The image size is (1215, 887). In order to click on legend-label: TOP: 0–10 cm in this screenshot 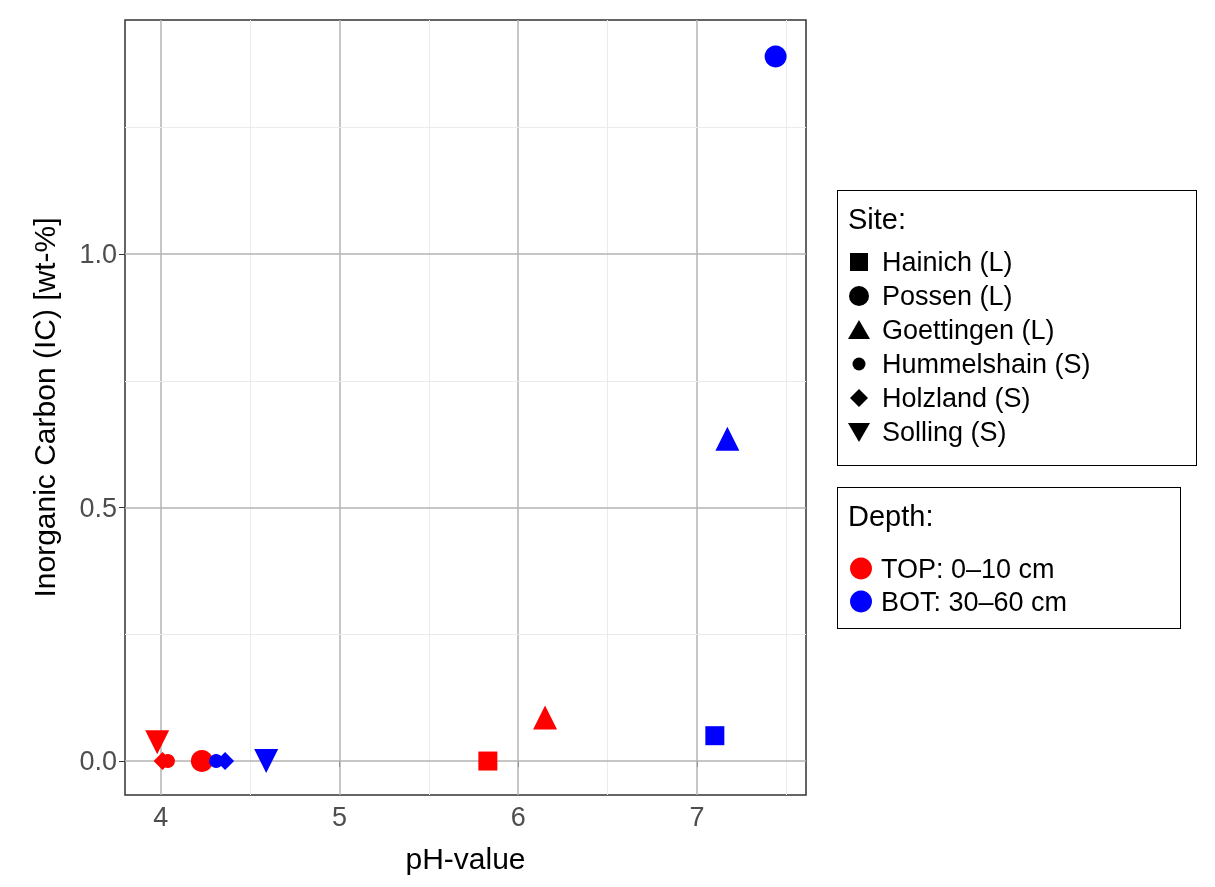, I will do `click(968, 568)`.